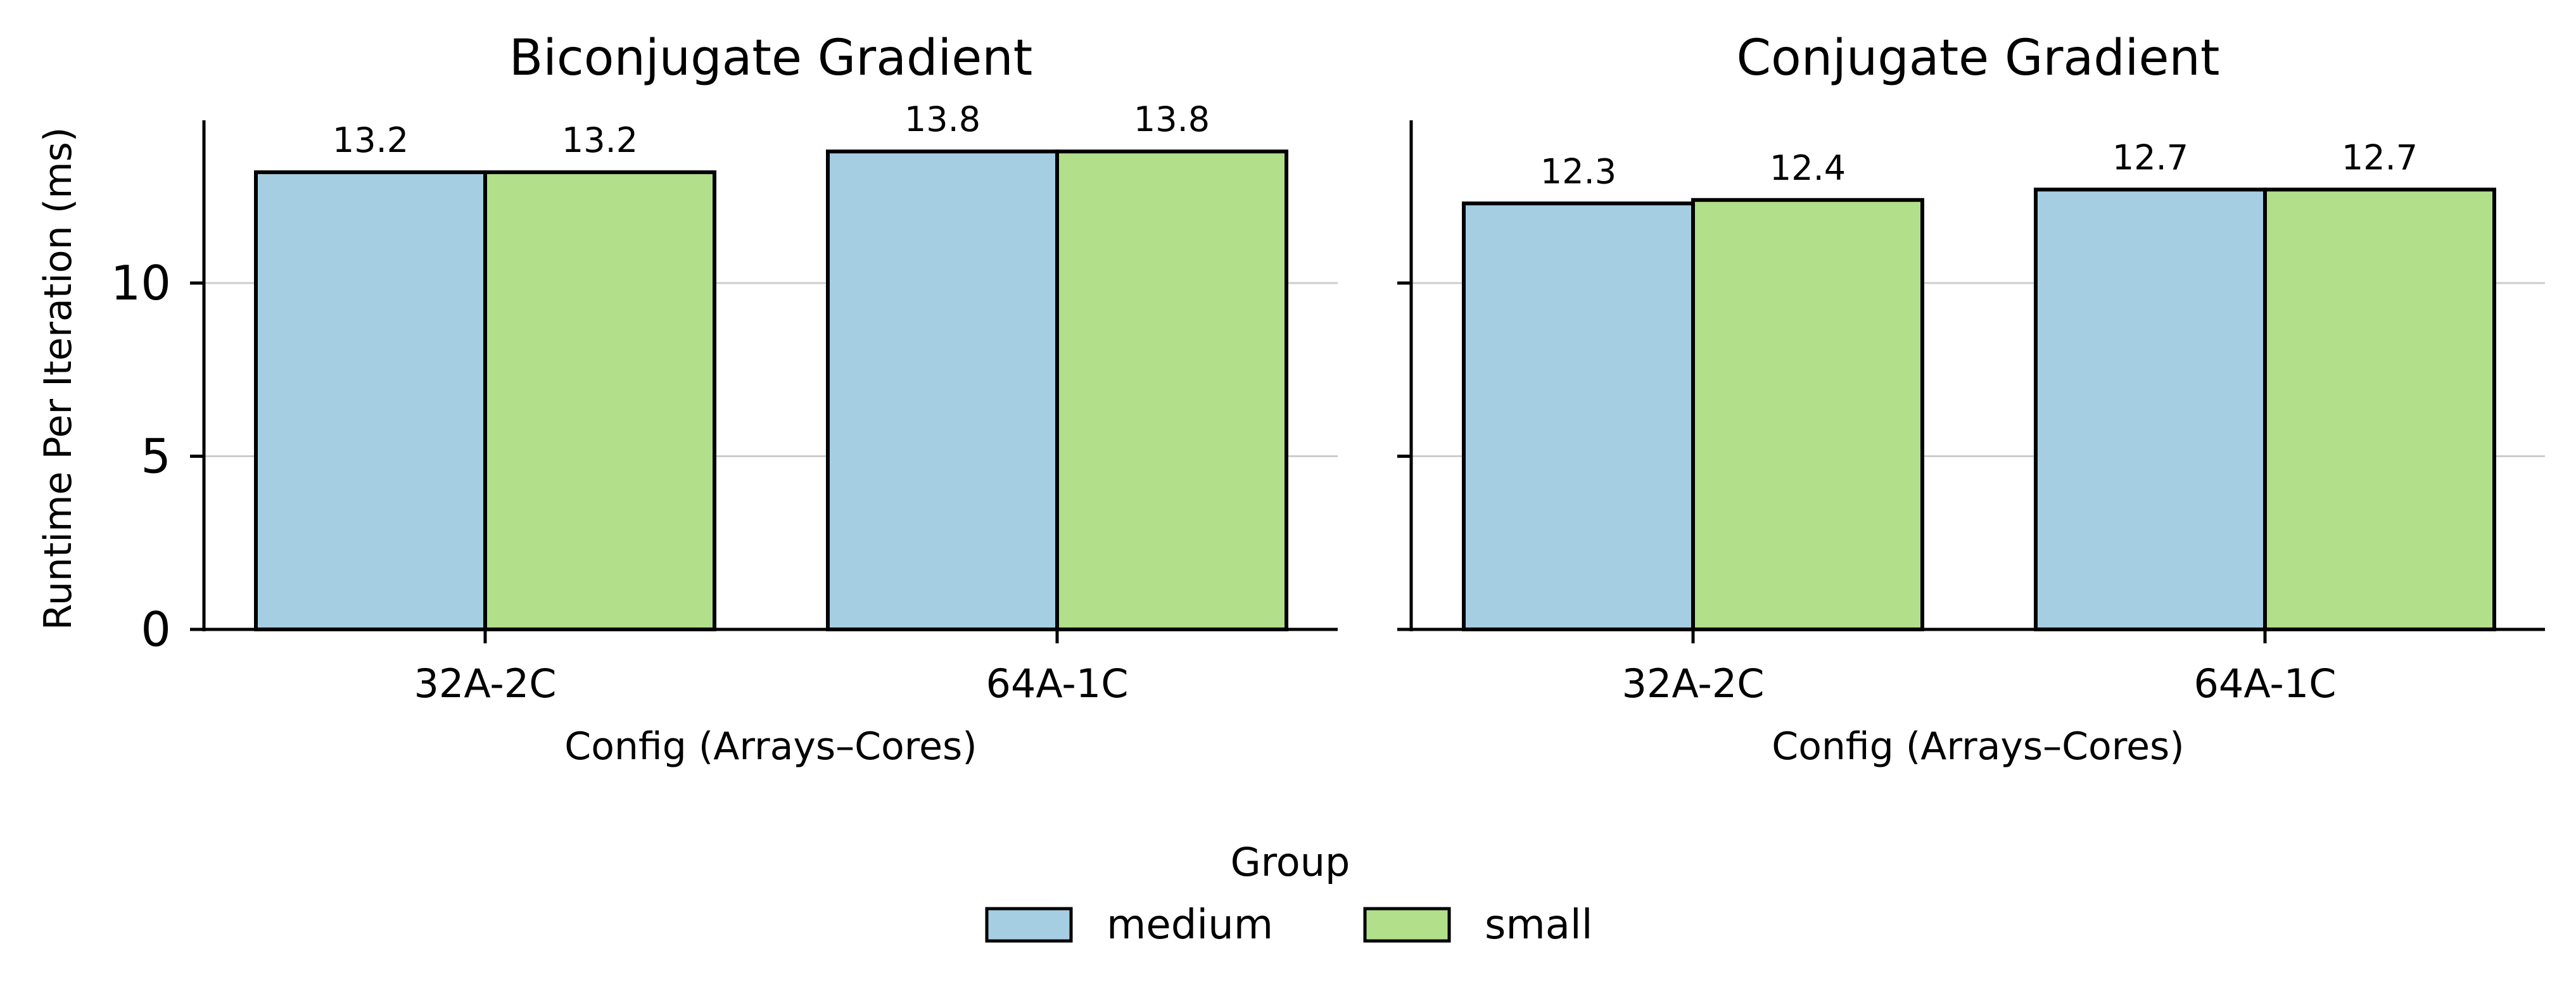 Image resolution: width=2576 pixels, height=984 pixels. I want to click on panel-title: Biconjugate Gradient, so click(771, 58).